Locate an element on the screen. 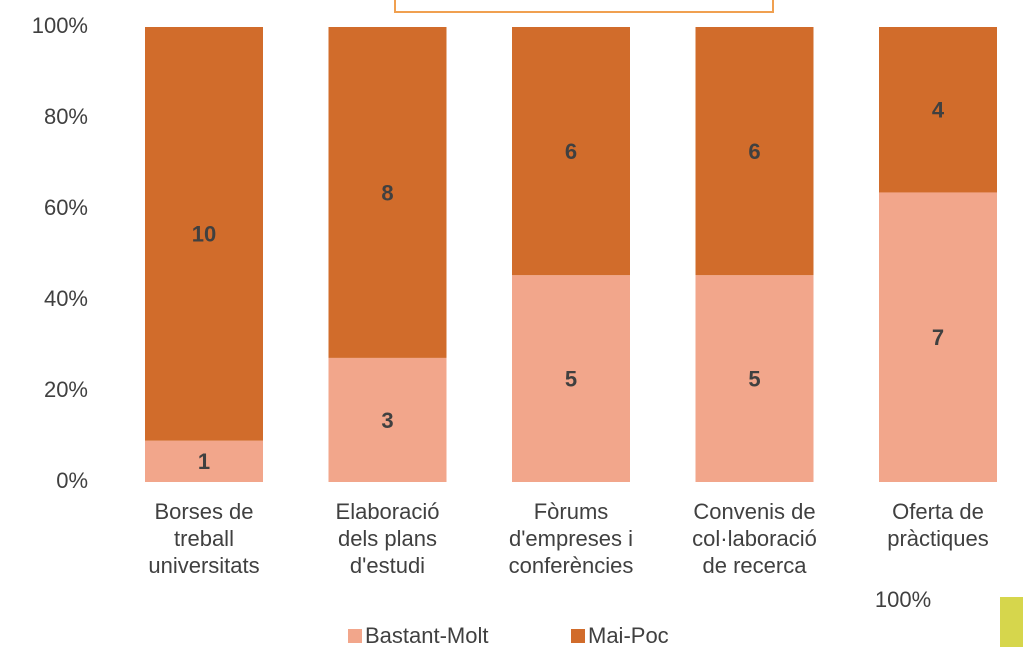 Image resolution: width=1023 pixels, height=647 pixels. annotation: 100% is located at coordinates (903, 599).